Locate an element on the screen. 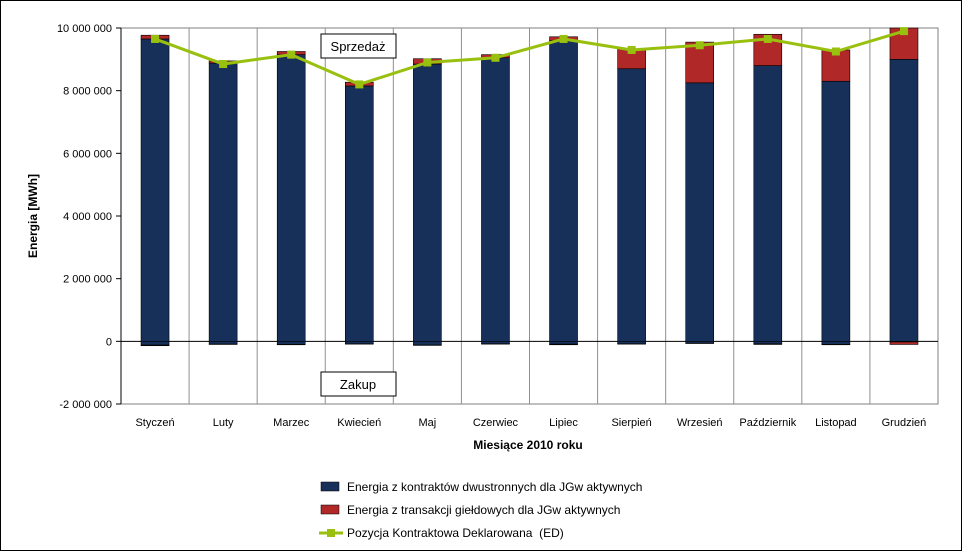 Image resolution: width=962 pixels, height=552 pixels. annotation-zakup-text: Zakup is located at coordinates (358, 384).